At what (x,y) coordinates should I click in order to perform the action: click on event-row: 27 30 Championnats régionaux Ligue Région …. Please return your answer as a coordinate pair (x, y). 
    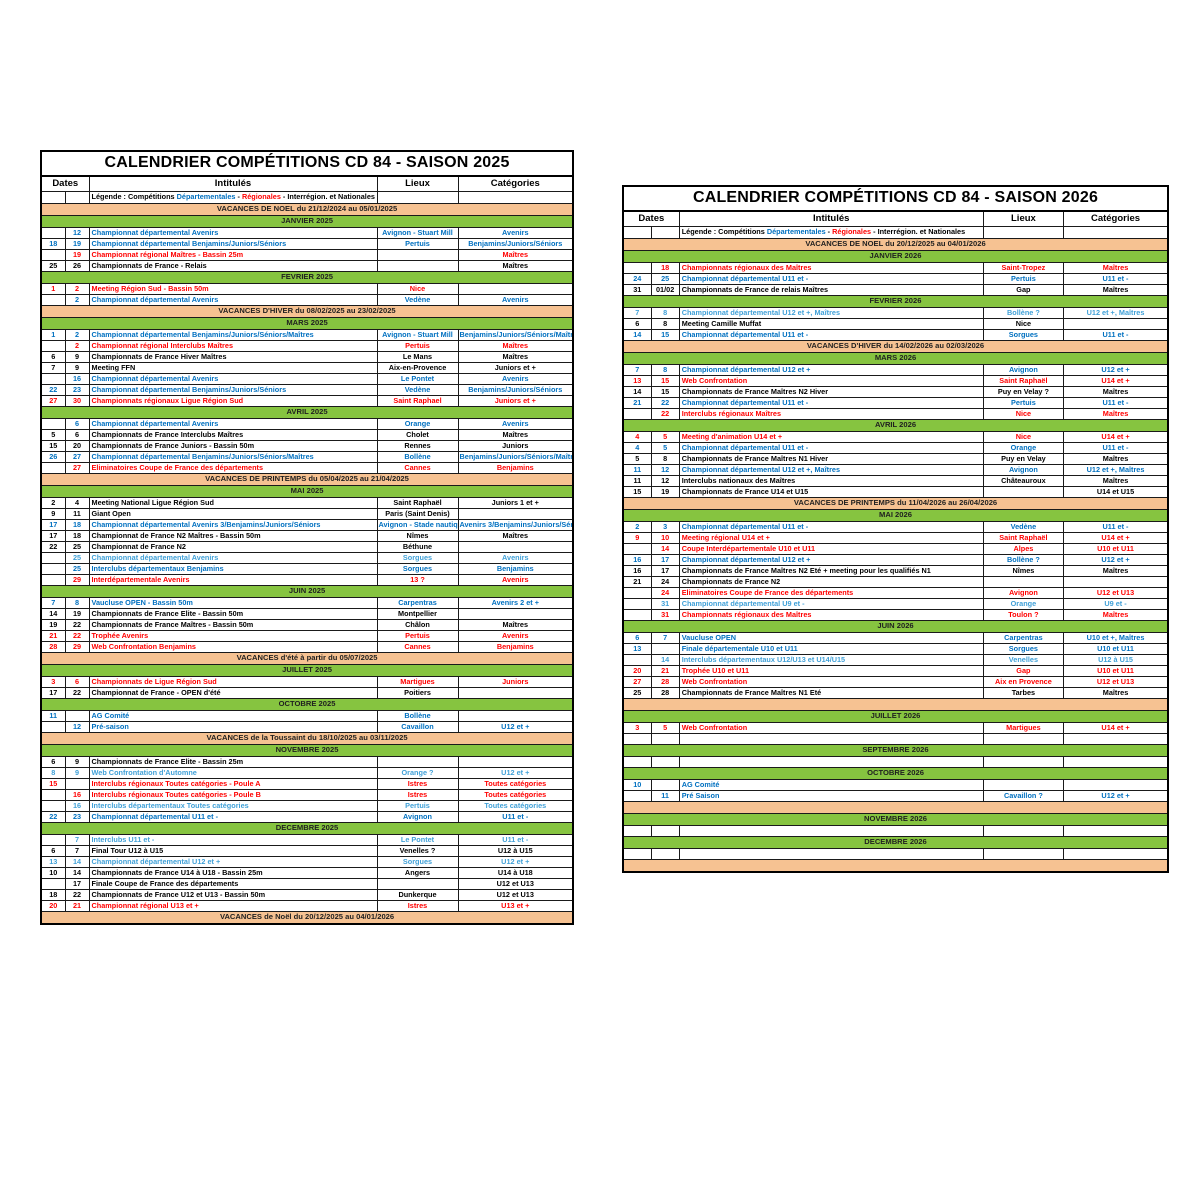
    Looking at the image, I should click on (307, 401).